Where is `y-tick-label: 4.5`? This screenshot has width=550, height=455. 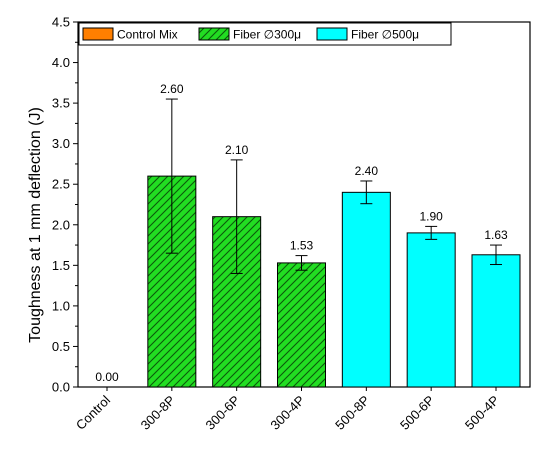 y-tick-label: 4.5 is located at coordinates (61, 22).